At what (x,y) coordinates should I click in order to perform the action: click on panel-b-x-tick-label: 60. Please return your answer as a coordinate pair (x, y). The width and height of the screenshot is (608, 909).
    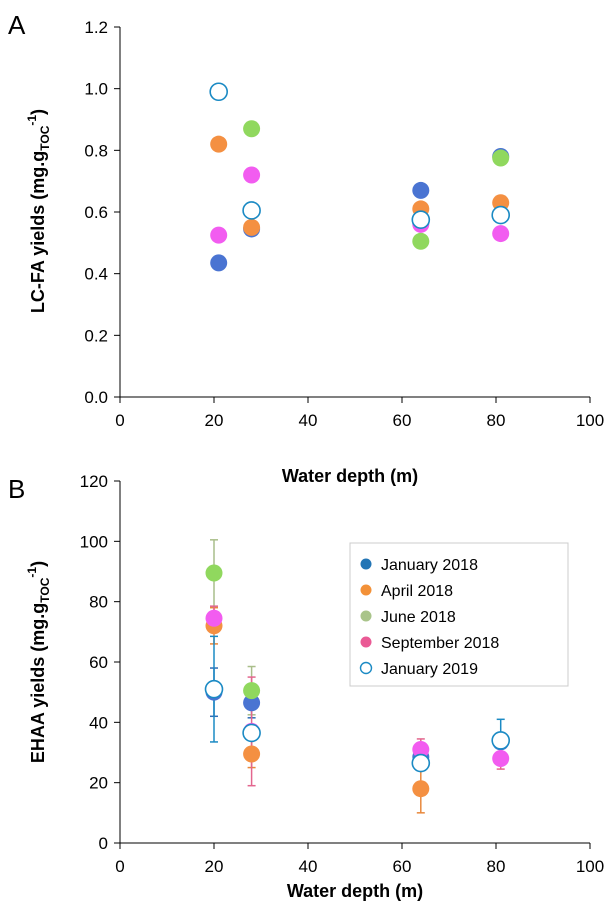
    Looking at the image, I should click on (402, 866).